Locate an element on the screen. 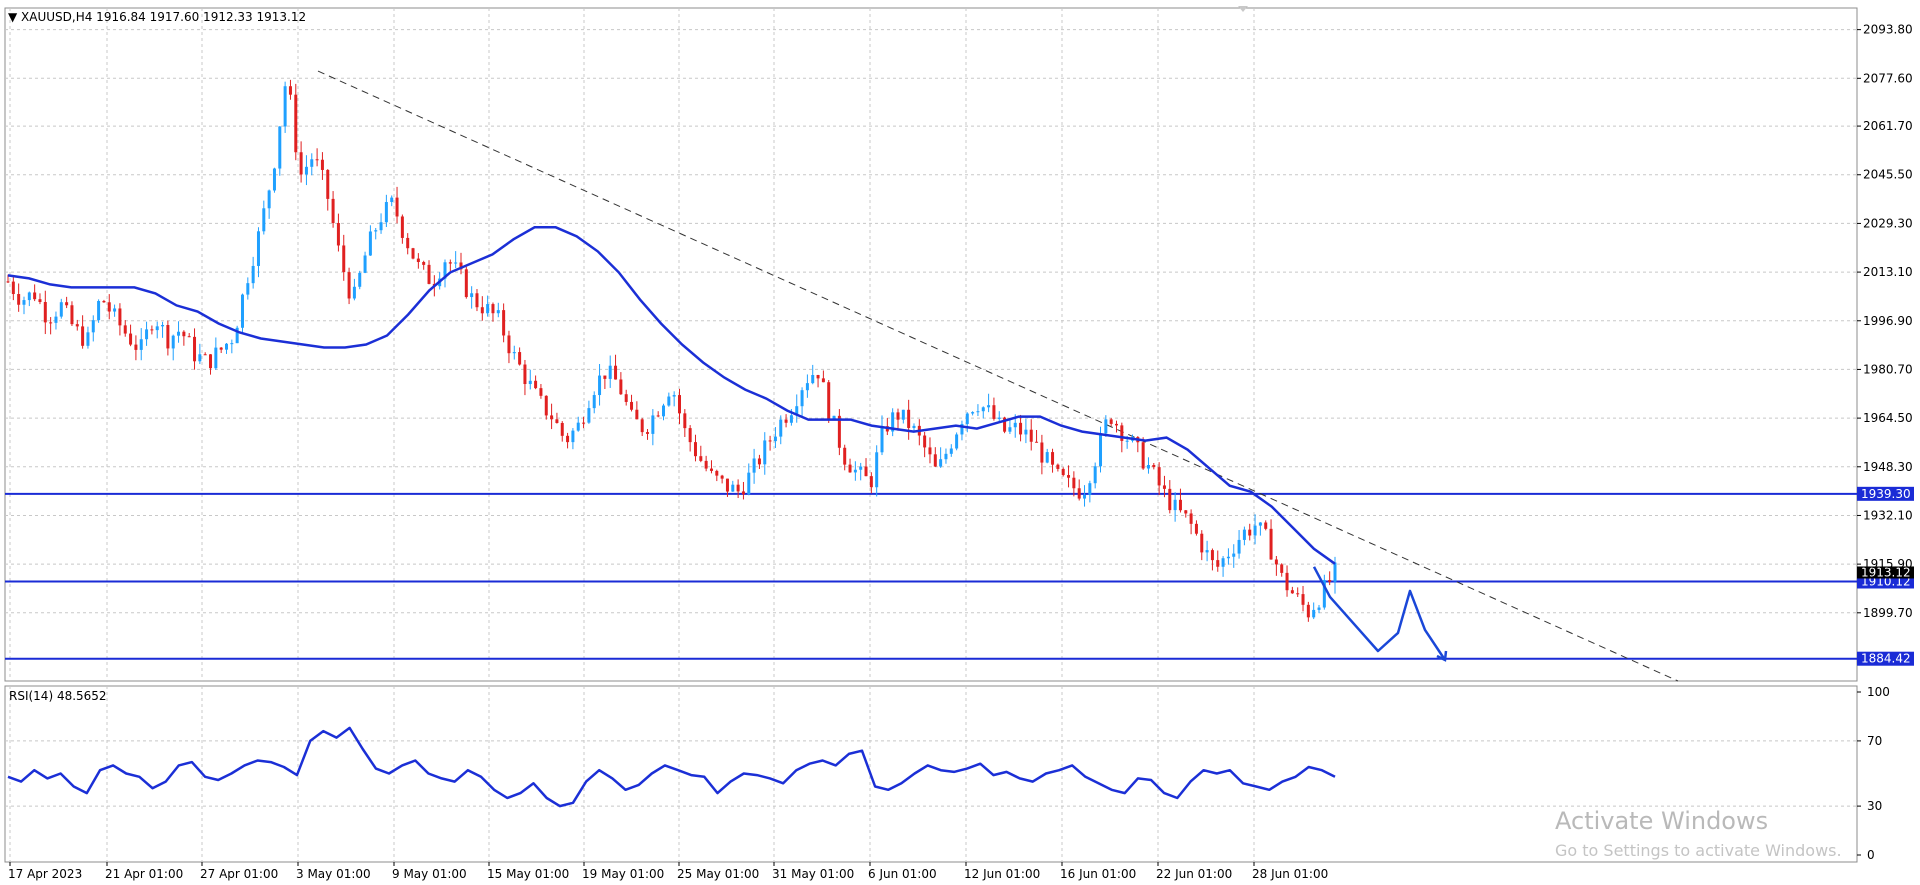 The width and height of the screenshot is (1920, 885). price-tick-label: 2077.60 is located at coordinates (1888, 78).